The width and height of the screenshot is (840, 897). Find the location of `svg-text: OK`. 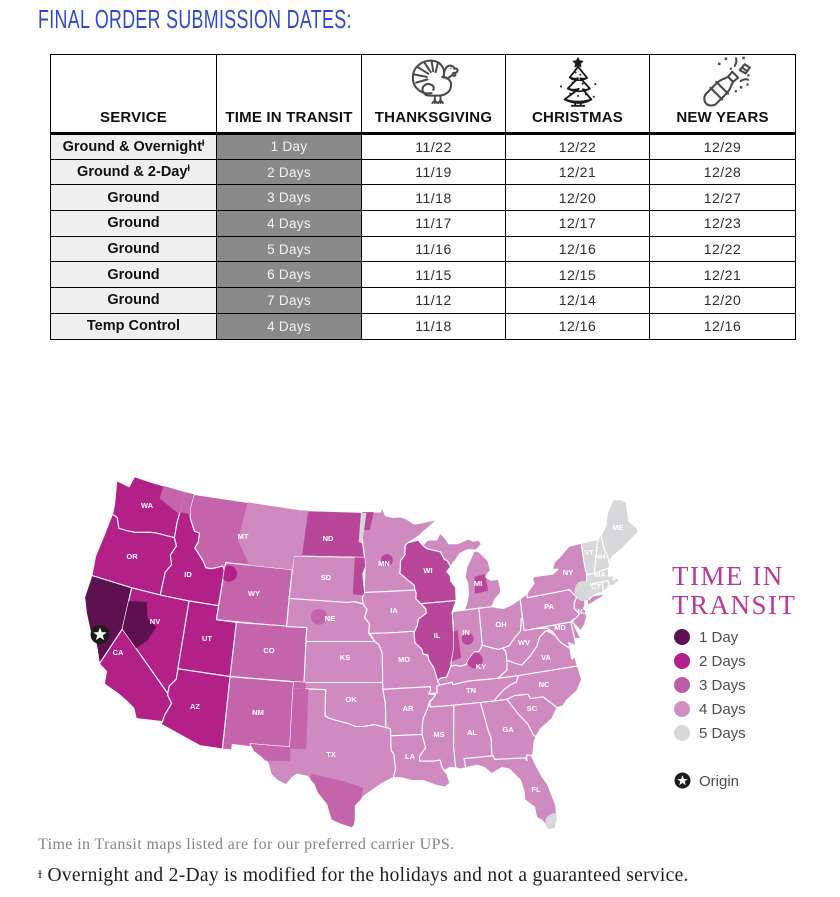

svg-text: OK is located at coordinates (351, 699).